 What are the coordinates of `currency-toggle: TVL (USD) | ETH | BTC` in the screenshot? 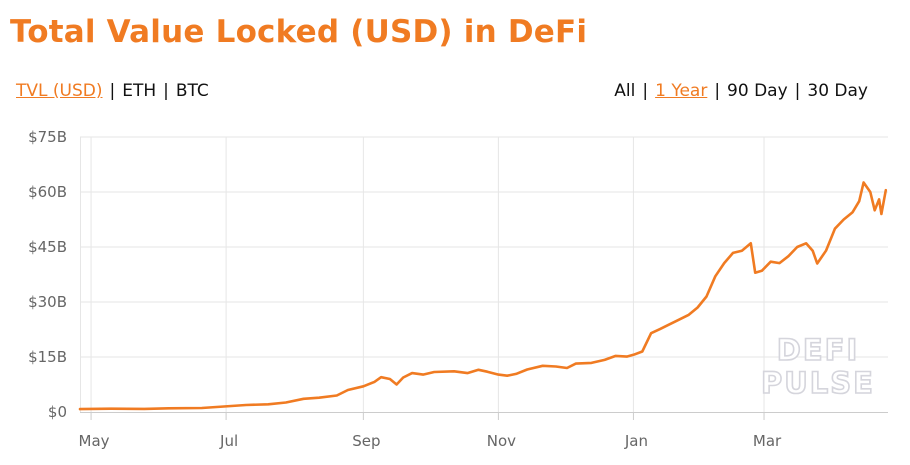 It's located at (112, 91).